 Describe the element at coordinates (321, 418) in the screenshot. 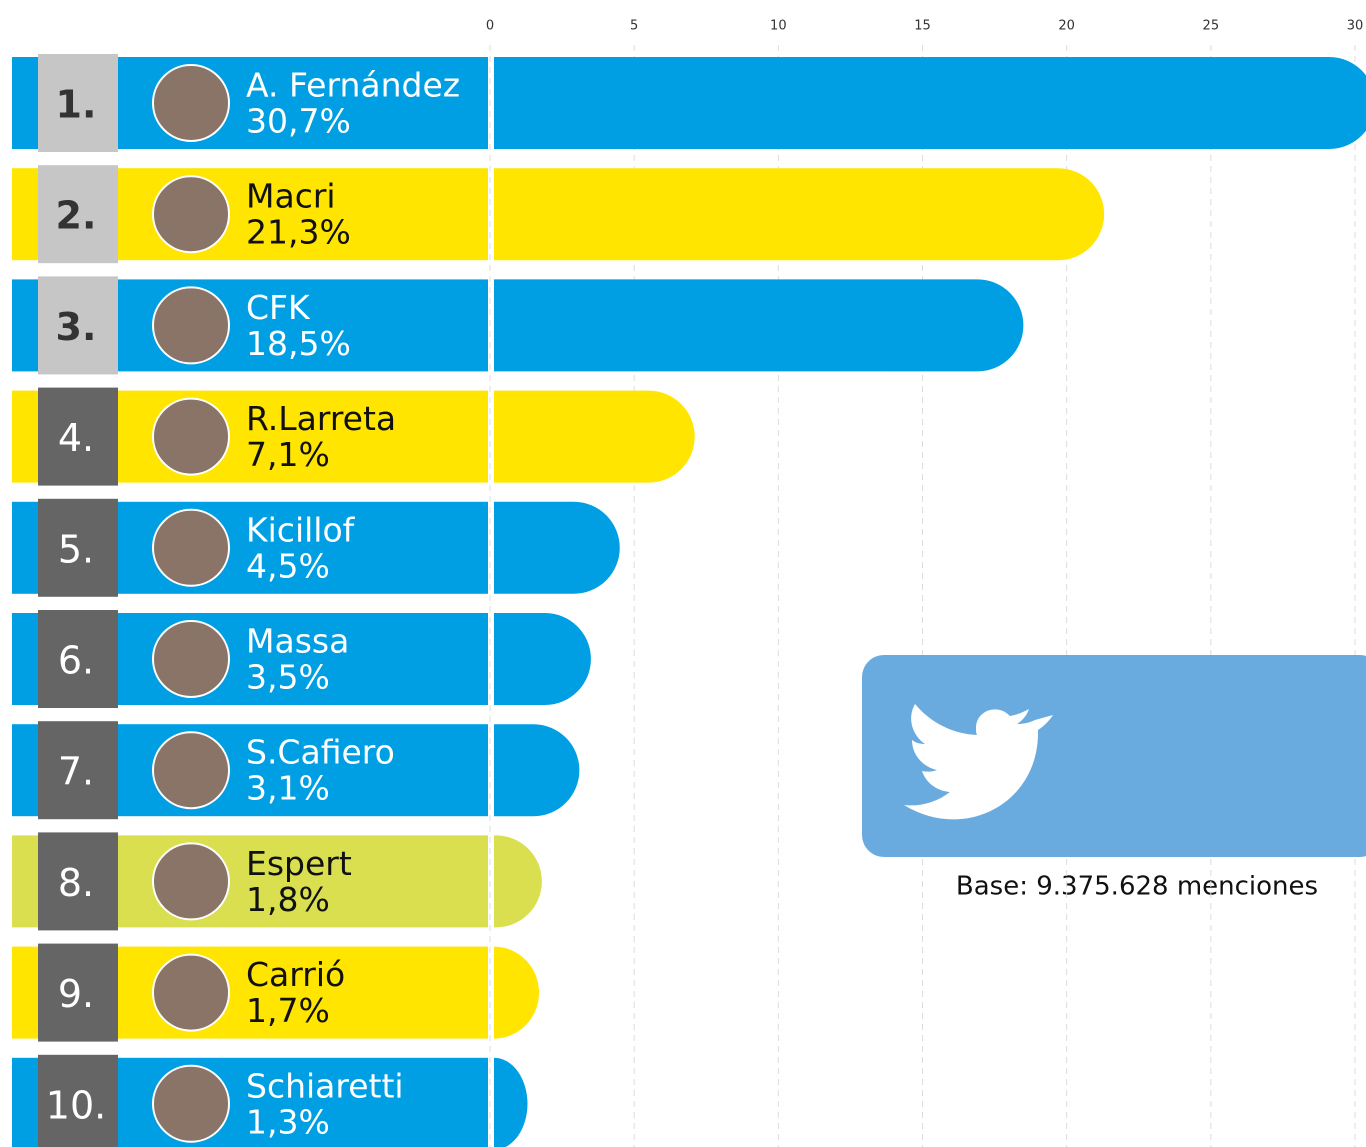

I see `name: R.Larreta` at that location.